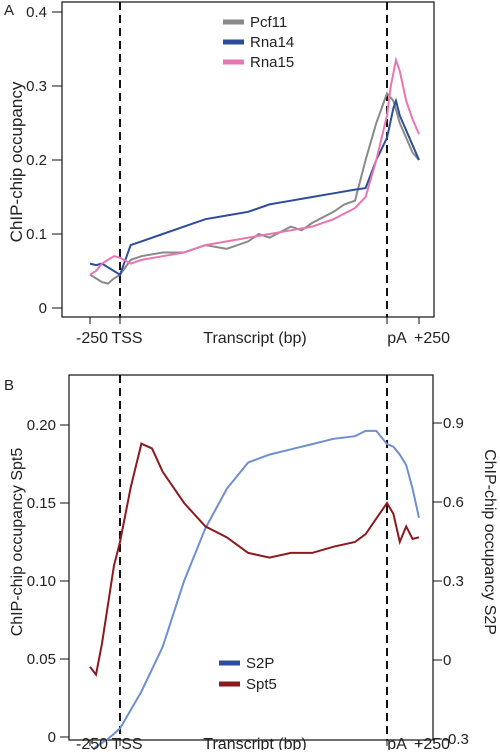 This screenshot has height=755, width=500. What do you see at coordinates (260, 663) in the screenshot?
I see `legend-label-s2p: S2P` at bounding box center [260, 663].